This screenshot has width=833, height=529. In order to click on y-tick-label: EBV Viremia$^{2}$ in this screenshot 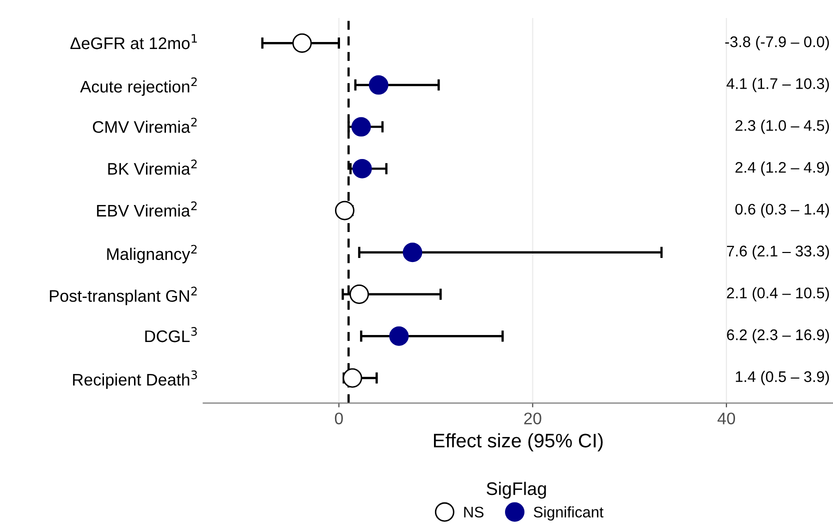, I will do `click(147, 209)`.